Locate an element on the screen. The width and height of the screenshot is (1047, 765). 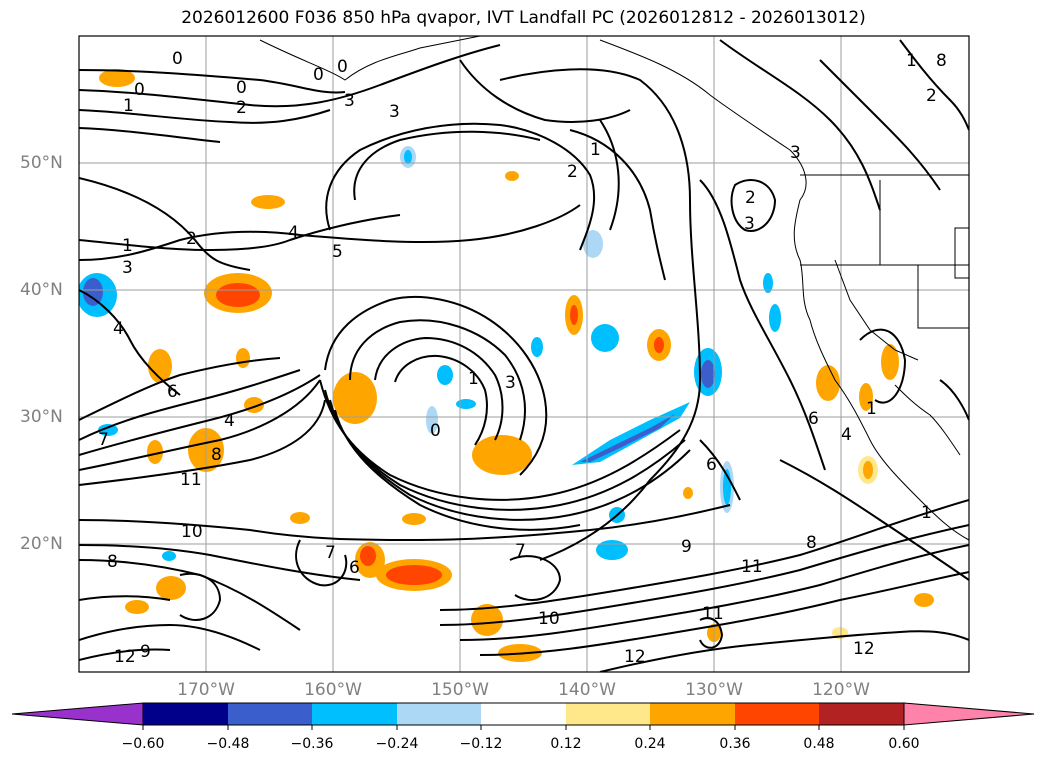
contour-label: 5 is located at coordinates (337, 252).